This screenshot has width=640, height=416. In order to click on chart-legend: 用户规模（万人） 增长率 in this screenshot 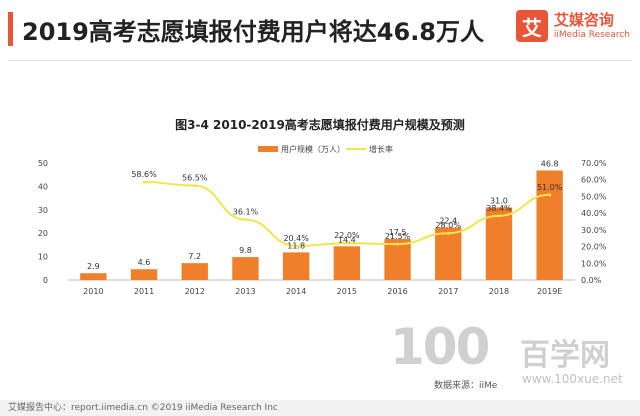, I will do `click(325, 149)`.